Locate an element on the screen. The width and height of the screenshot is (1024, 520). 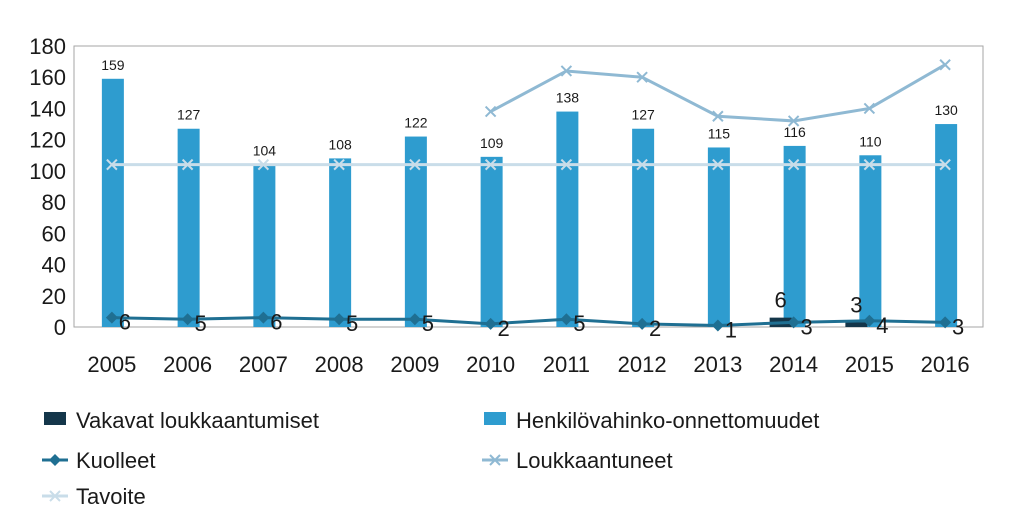
y-tick-label: 80 is located at coordinates (54, 202).